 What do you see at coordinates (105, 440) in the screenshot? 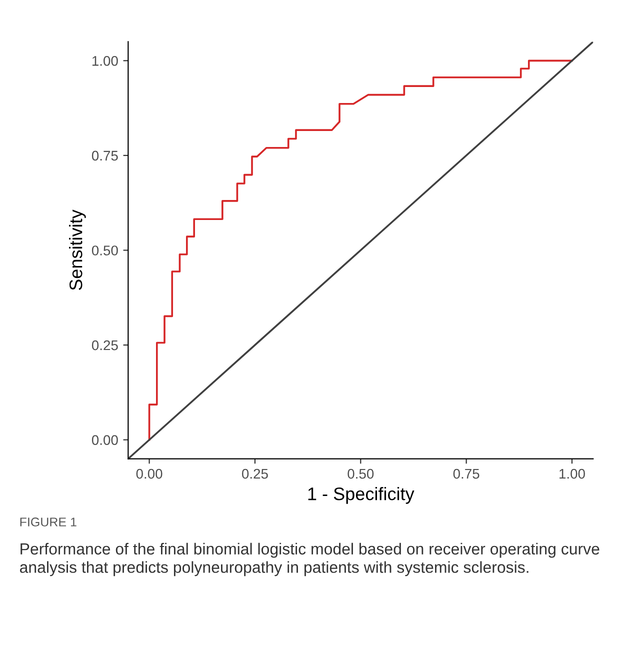
I see `y-tick-label: 0.00` at bounding box center [105, 440].